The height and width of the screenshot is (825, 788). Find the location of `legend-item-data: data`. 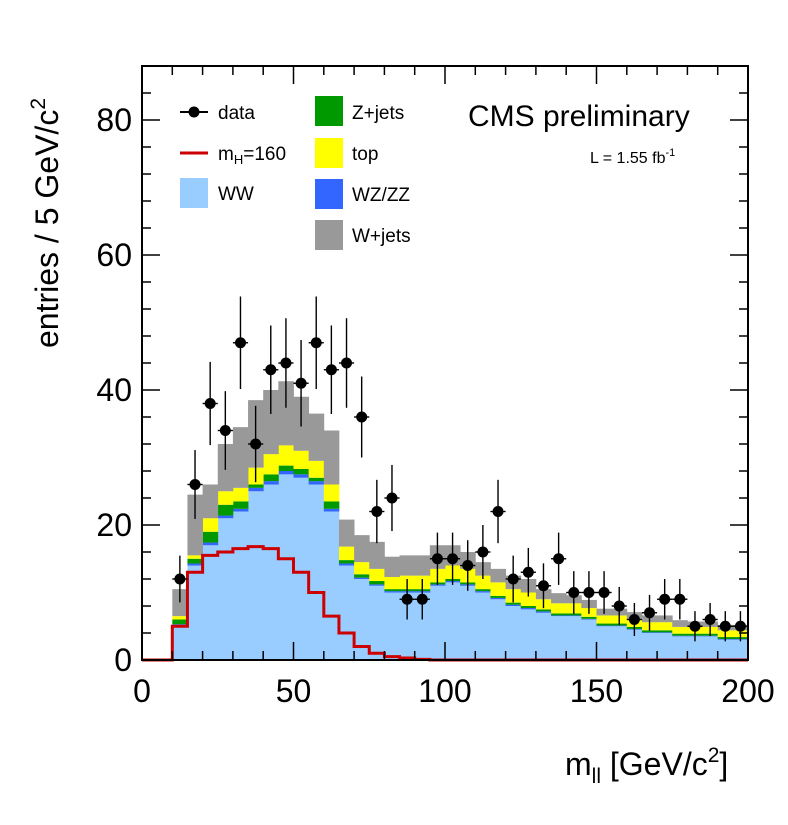

legend-item-data: data is located at coordinates (217, 113).